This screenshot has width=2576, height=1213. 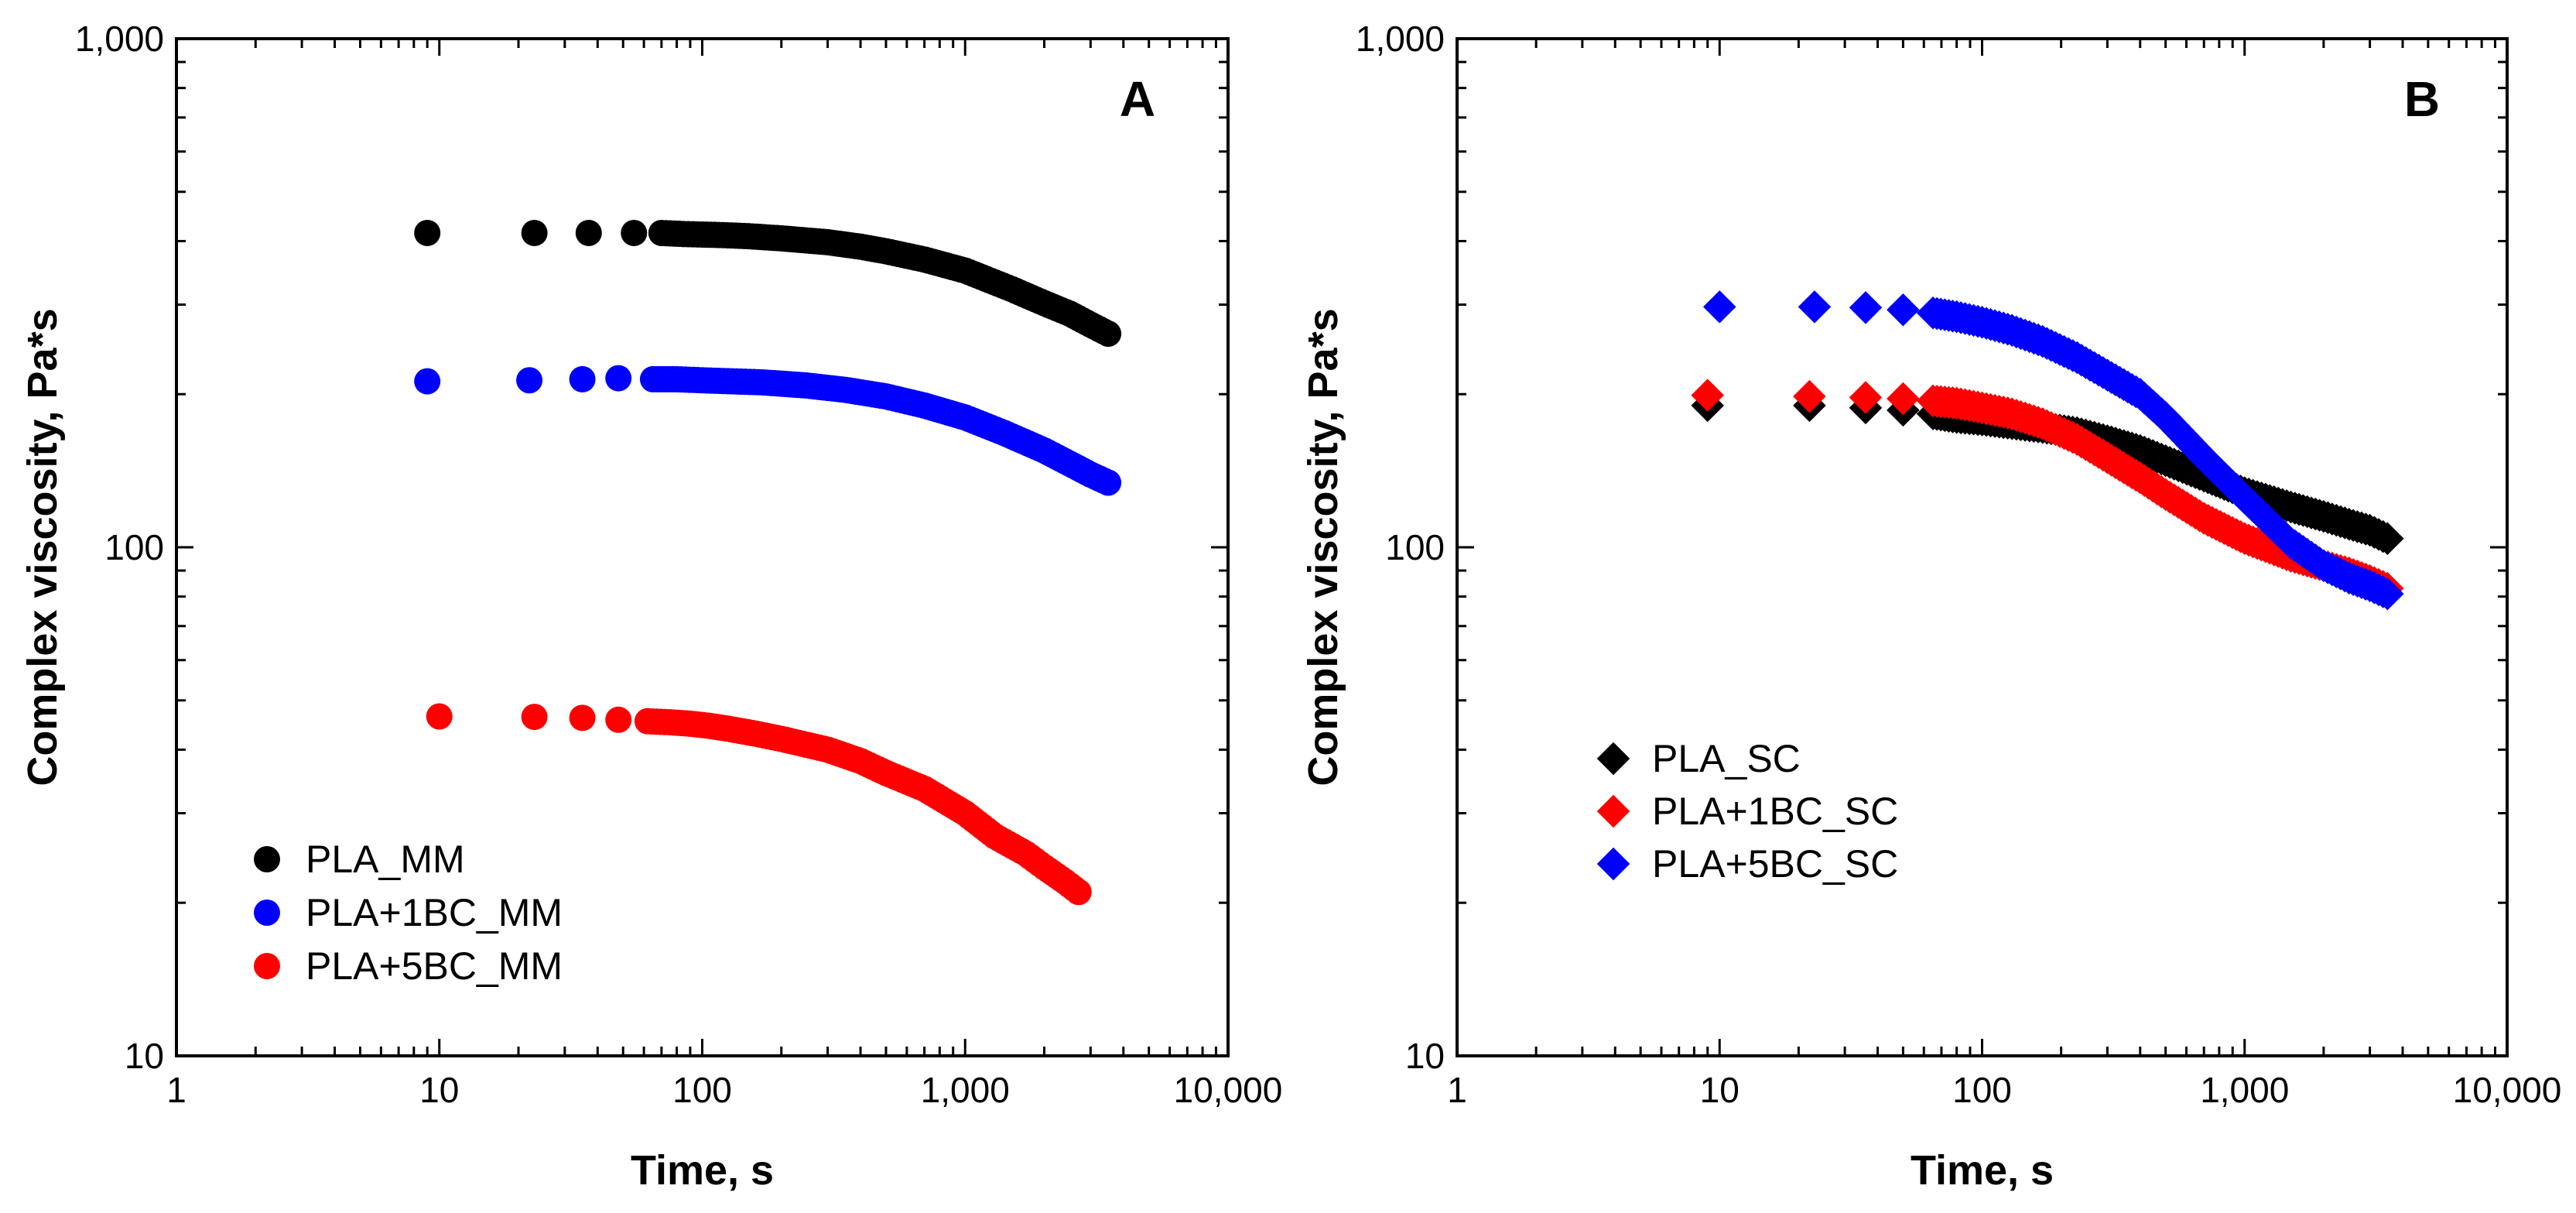 What do you see at coordinates (435, 913) in the screenshot?
I see `legend-label: PLA+1BC_MM` at bounding box center [435, 913].